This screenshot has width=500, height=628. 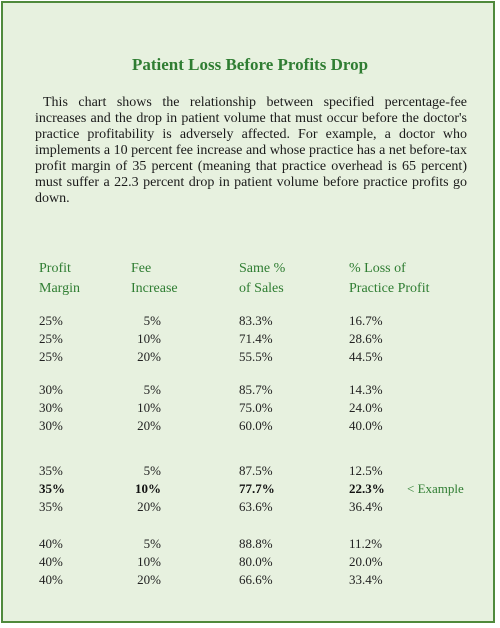 I want to click on header-loss-profit-line1: % Loss of, so click(x=377, y=268).